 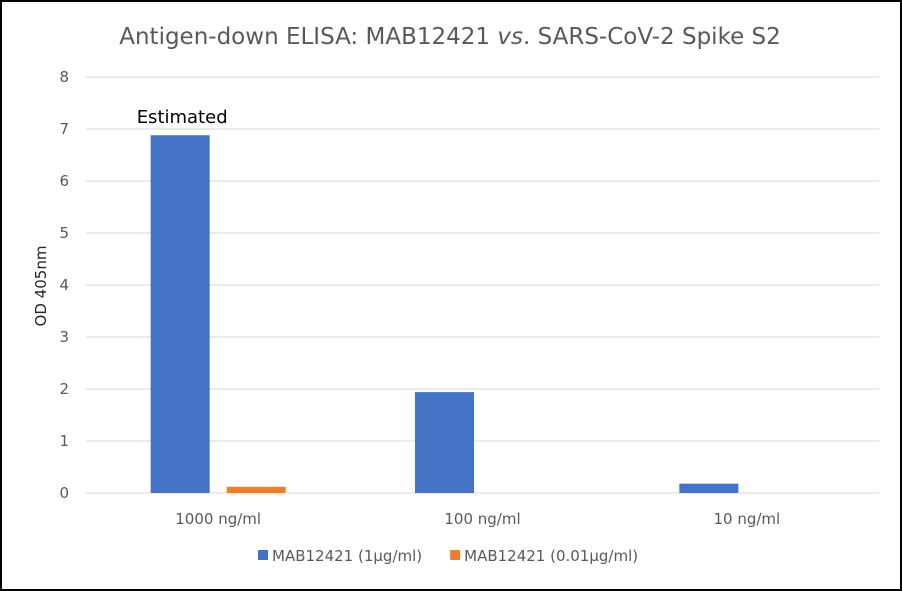 What do you see at coordinates (64, 337) in the screenshot?
I see `y-tick-label: 3` at bounding box center [64, 337].